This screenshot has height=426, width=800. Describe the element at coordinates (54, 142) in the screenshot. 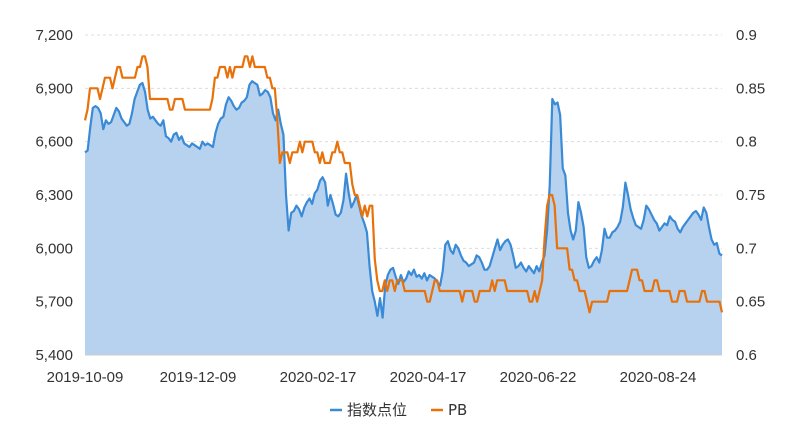

I see `y-left-tick-label: 6,600` at that location.